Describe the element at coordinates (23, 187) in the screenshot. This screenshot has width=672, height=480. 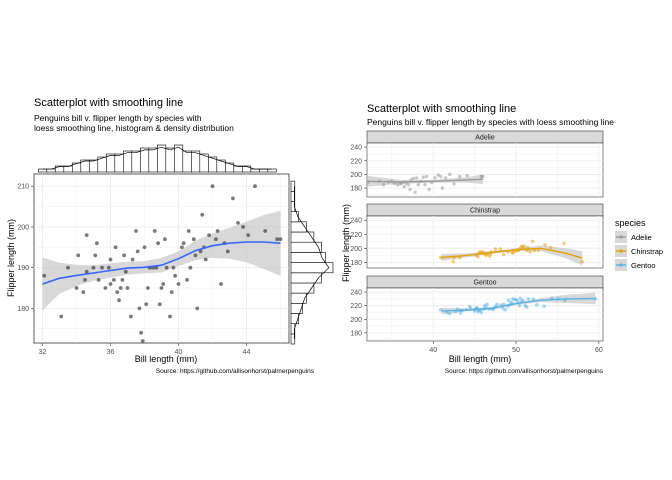
I see `left-y-tick-label: 210` at that location.